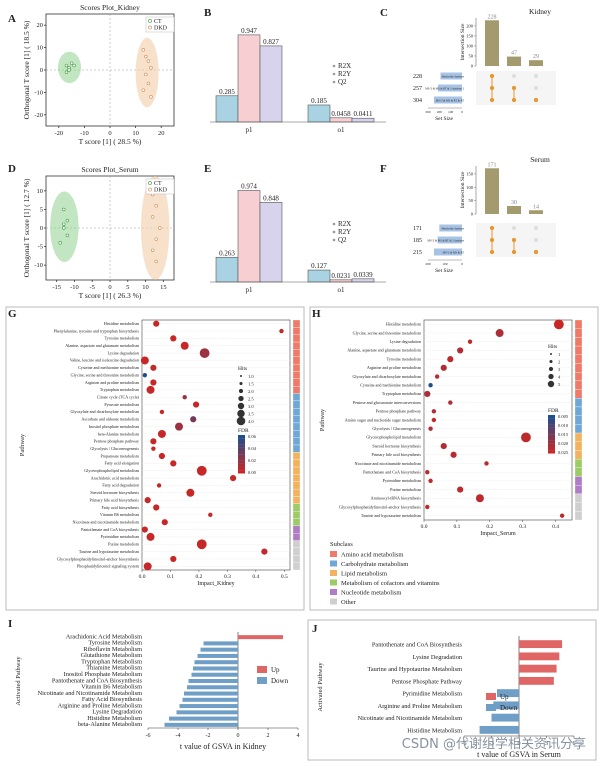  What do you see at coordinates (574, 744) in the screenshot?
I see `x-tick-label: 6` at bounding box center [574, 744].